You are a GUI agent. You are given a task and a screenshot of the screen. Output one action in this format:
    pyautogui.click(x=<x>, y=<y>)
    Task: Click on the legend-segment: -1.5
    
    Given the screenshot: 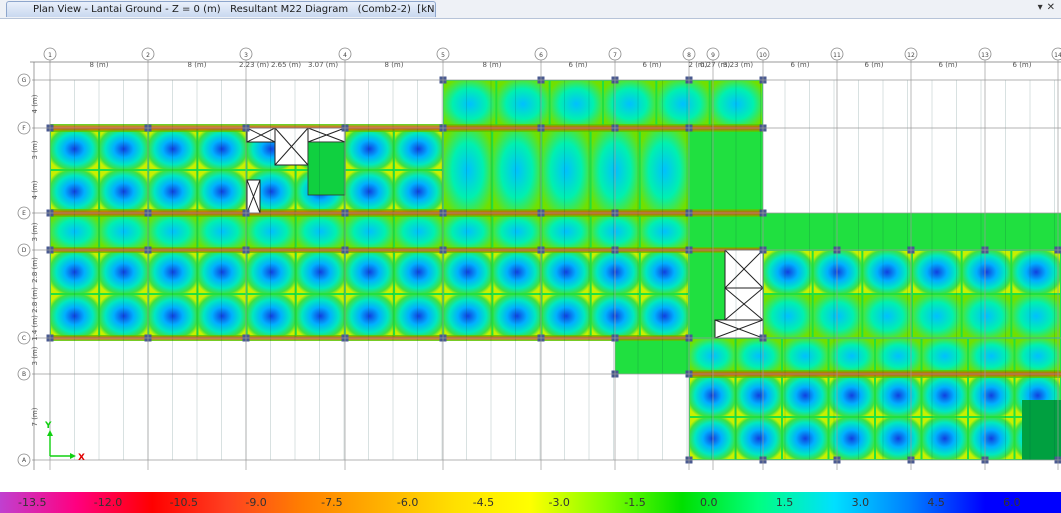 What is the action you would take?
    pyautogui.click(x=644, y=502)
    